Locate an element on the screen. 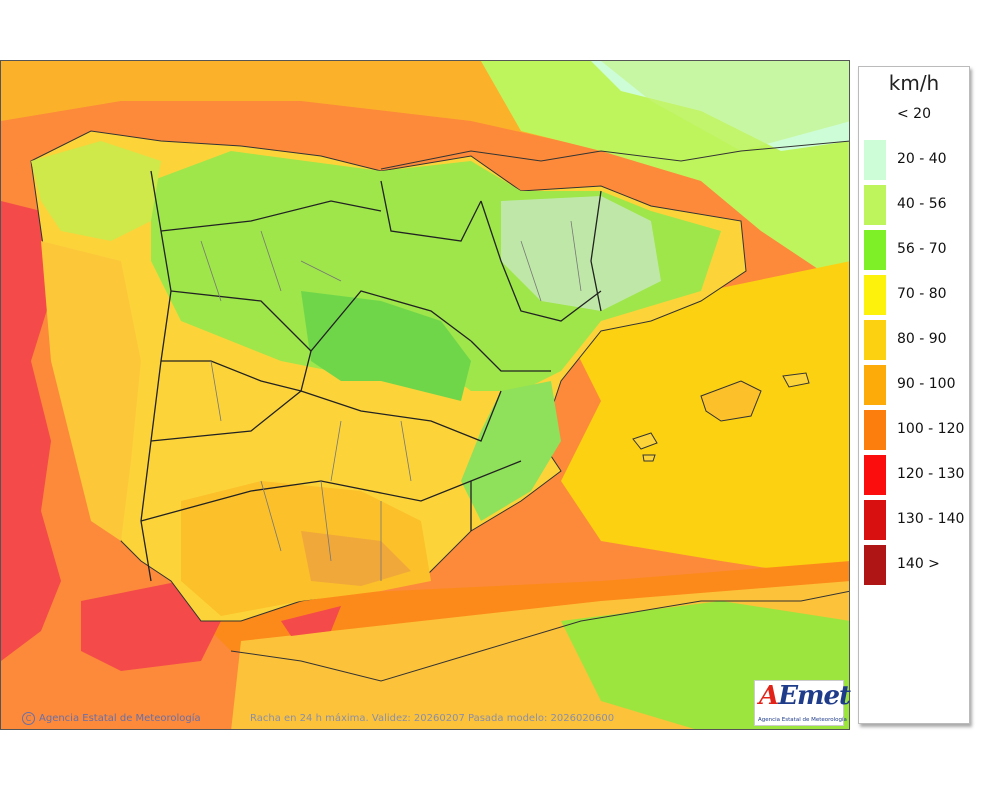 This screenshot has width=1000, height=790. sea-zone-balearic is located at coordinates (705, 421).